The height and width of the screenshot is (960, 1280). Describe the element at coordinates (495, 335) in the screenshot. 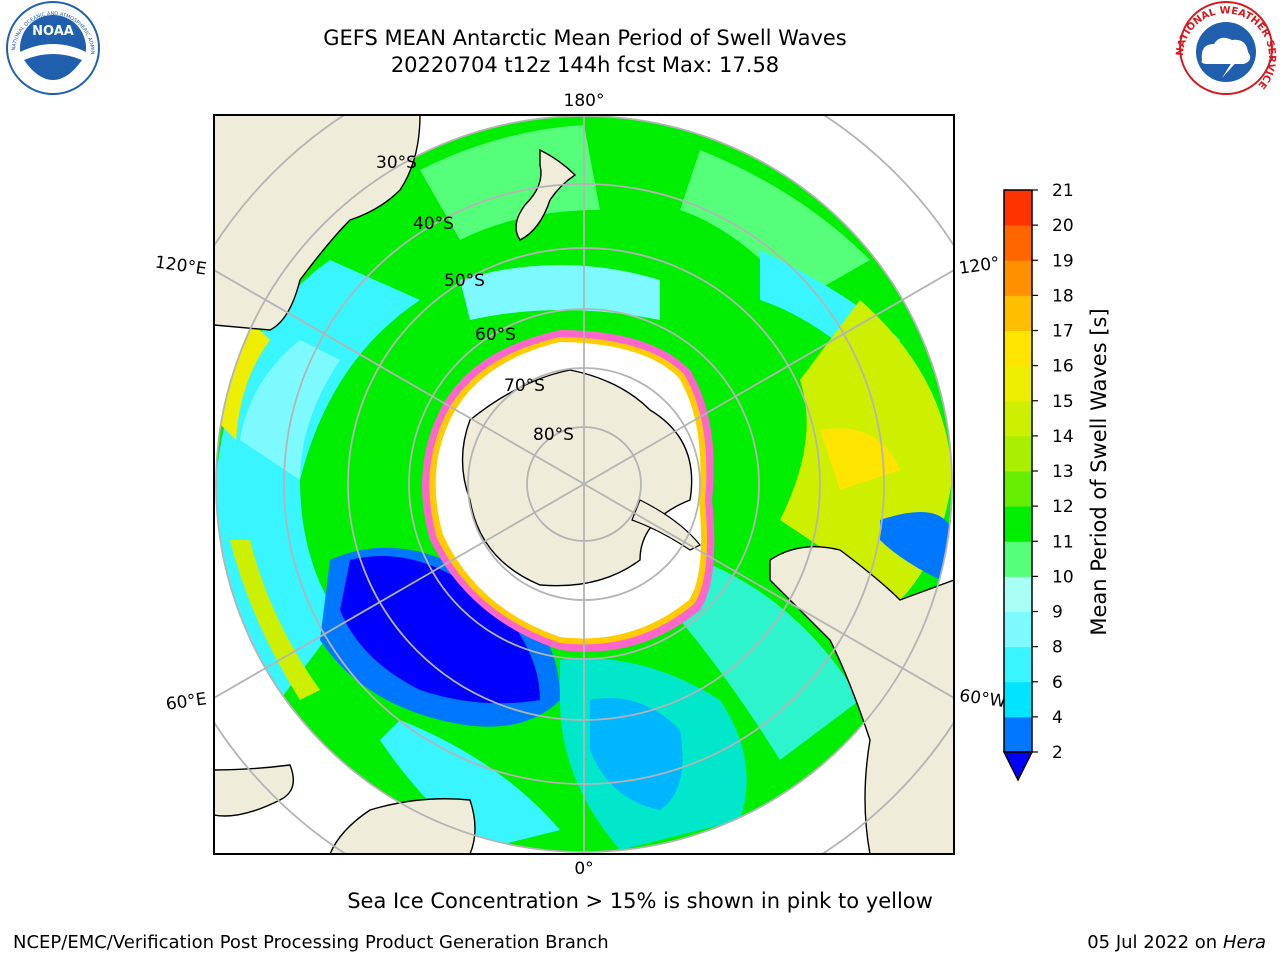

I see `lat-label-60: 60°S` at that location.